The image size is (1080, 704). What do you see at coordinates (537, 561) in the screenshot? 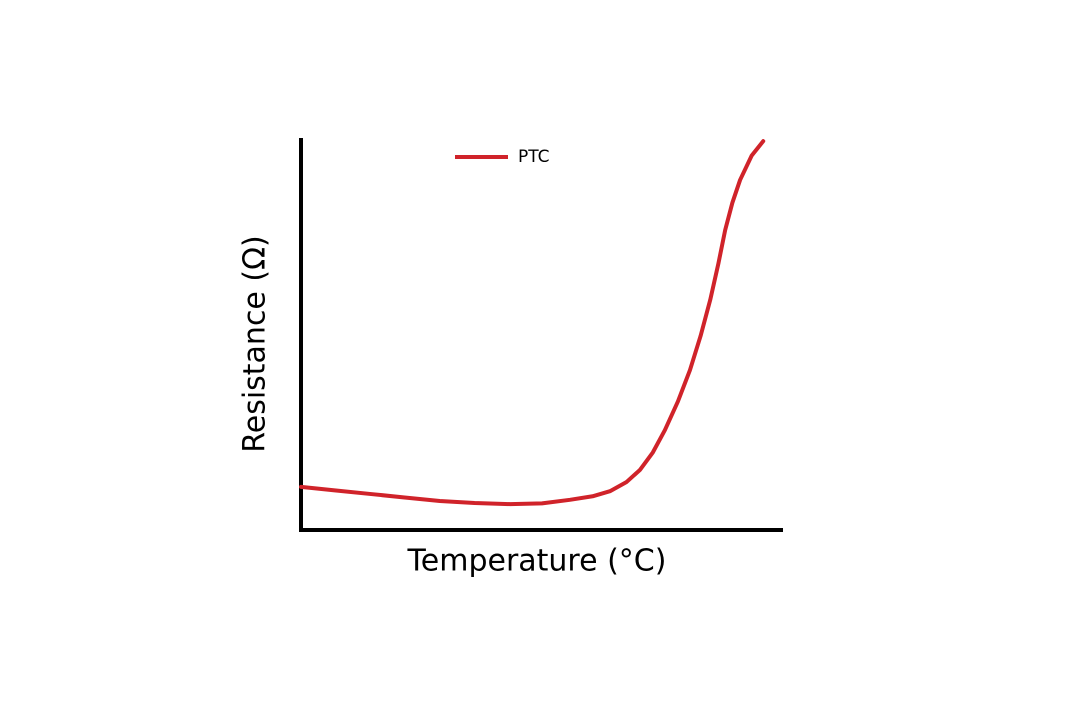
I see `x-axis-label: Temperature (°C)` at bounding box center [537, 561].